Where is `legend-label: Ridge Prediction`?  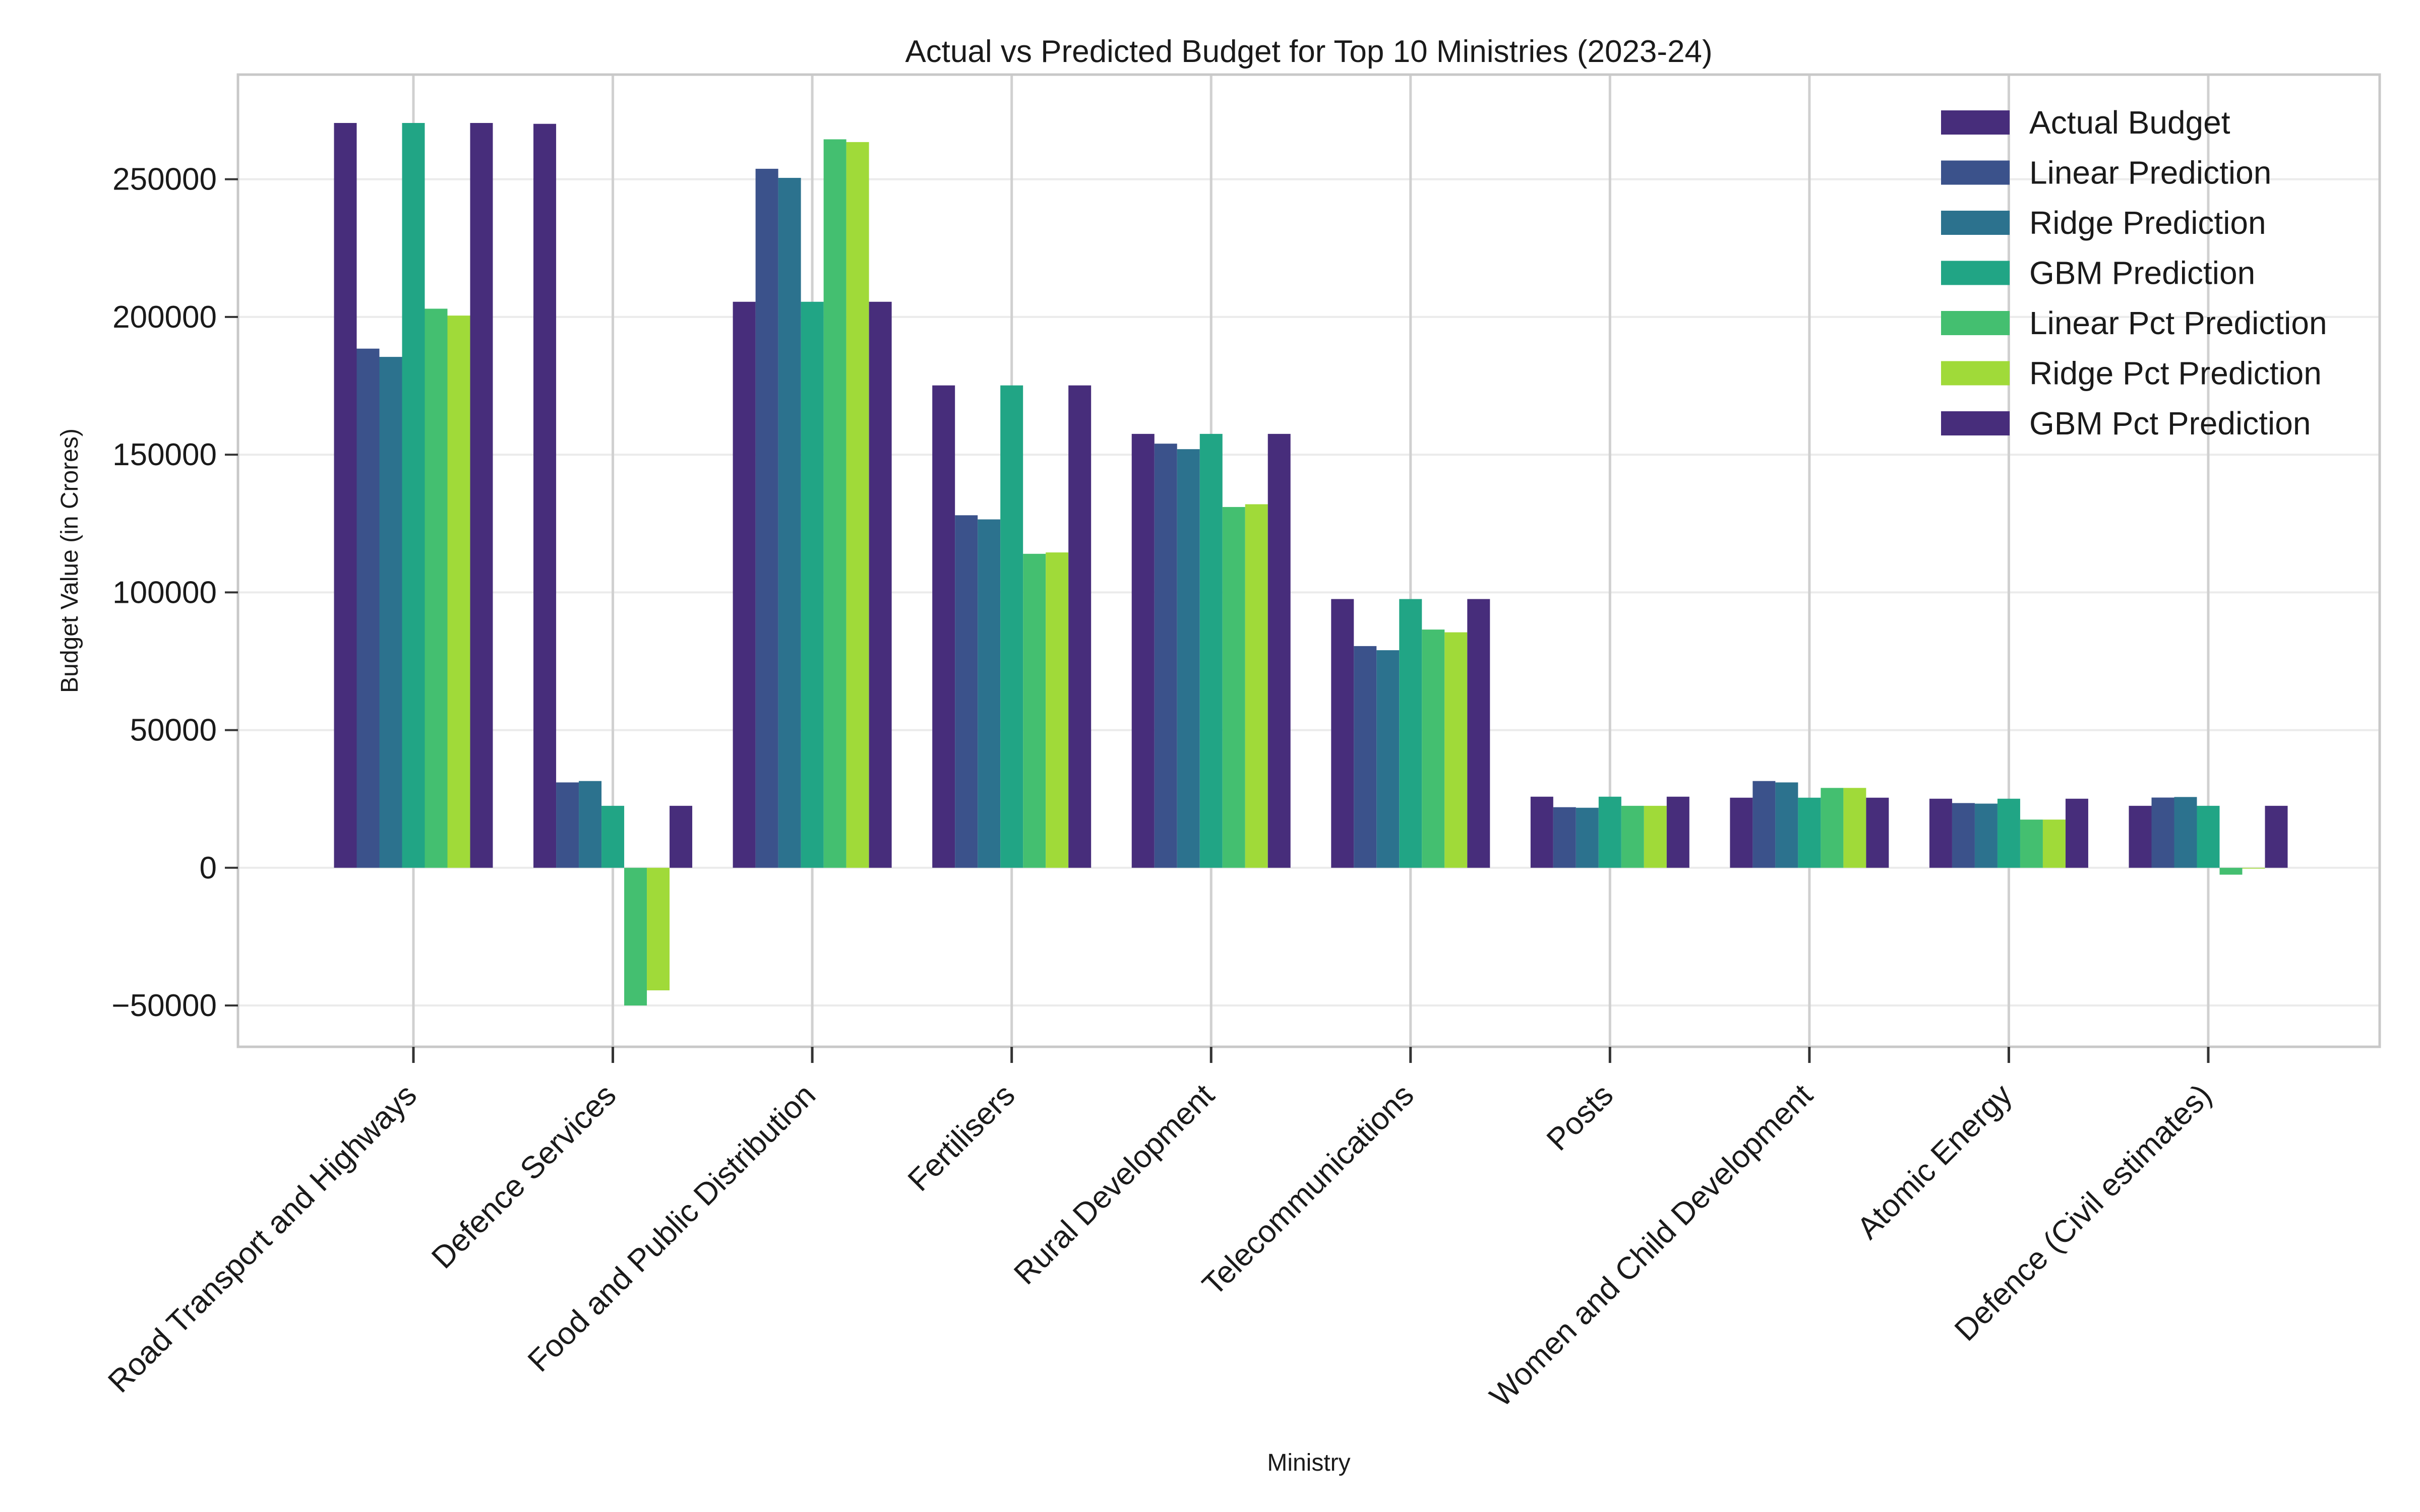 legend-label: Ridge Prediction is located at coordinates (2147, 223).